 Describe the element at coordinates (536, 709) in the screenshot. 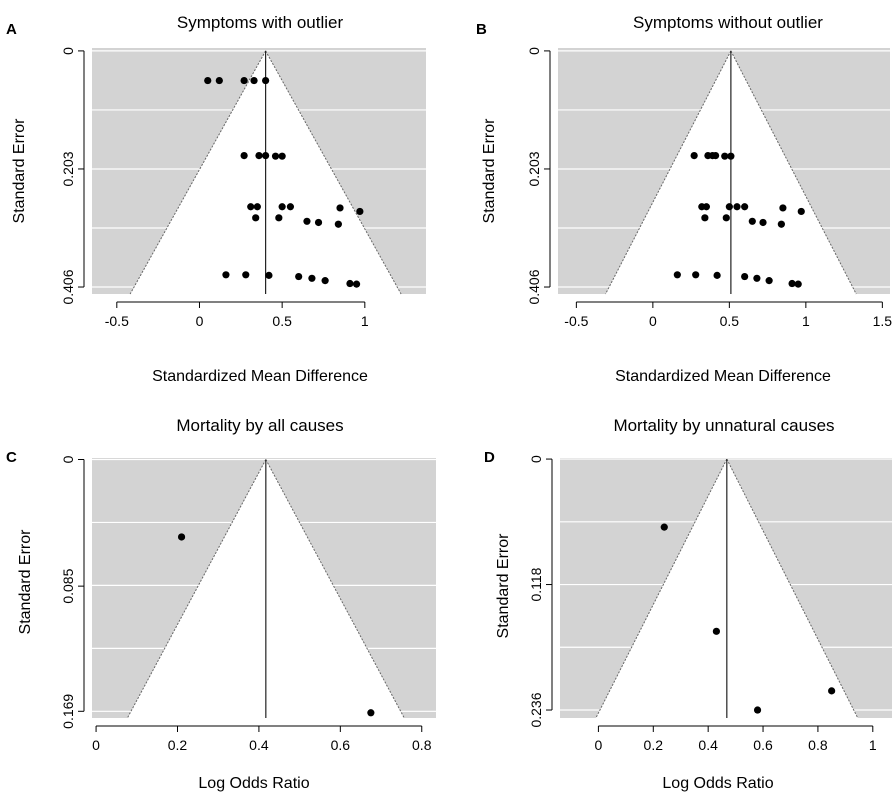

I see `y-tick-label: 0.236` at that location.